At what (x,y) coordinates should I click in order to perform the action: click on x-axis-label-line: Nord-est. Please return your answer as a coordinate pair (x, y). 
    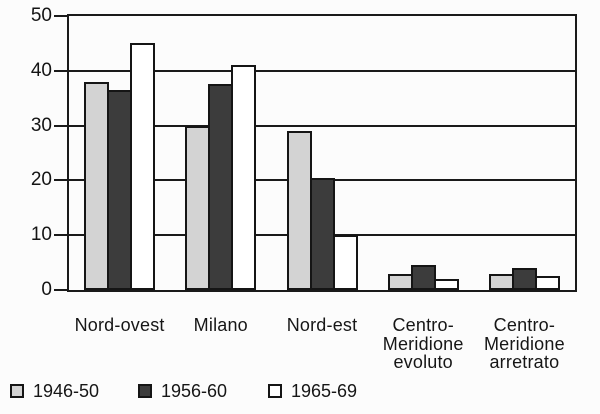
    Looking at the image, I should click on (322, 325).